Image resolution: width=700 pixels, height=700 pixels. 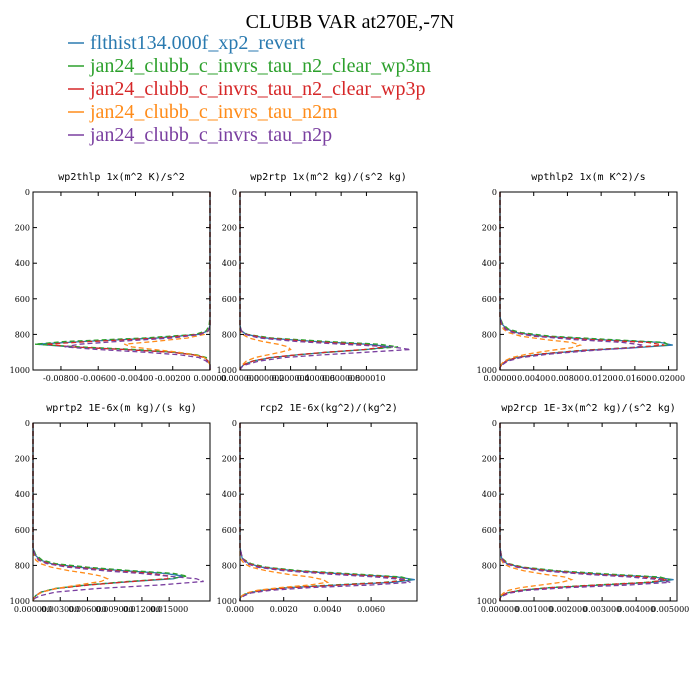 I want to click on legend-label: flthist134.000f_xp2_revert, so click(x=197, y=43).